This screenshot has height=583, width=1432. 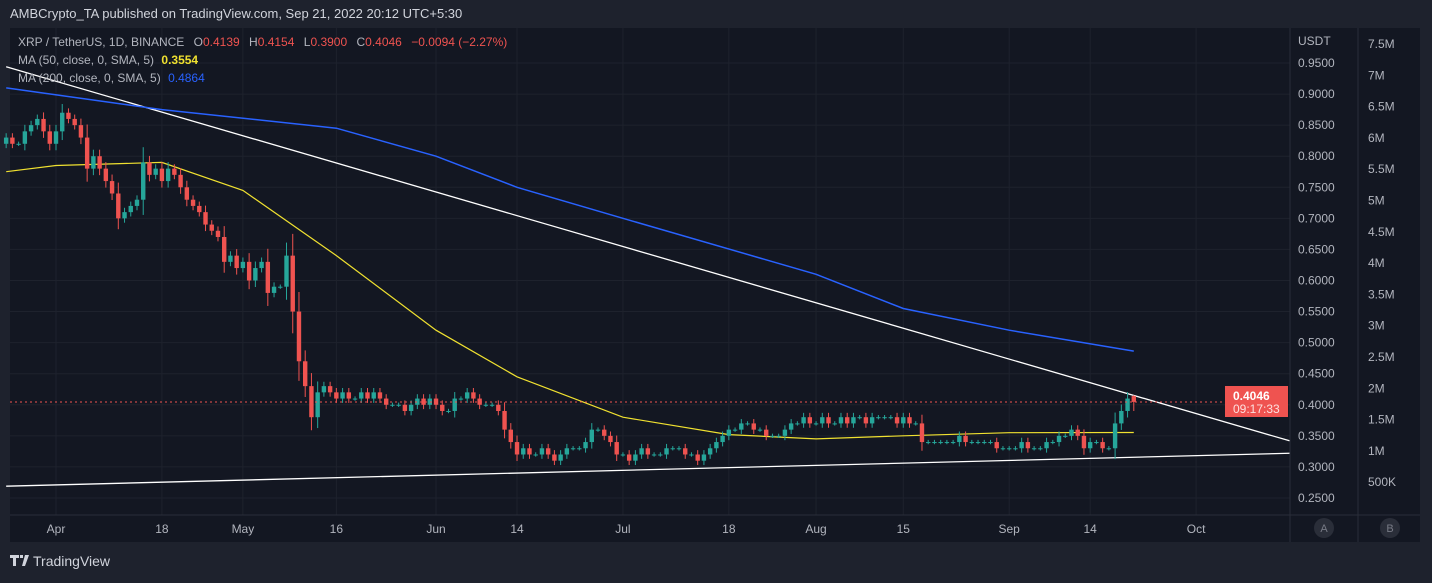 I want to click on auto-scale-button, so click(x=1324, y=528).